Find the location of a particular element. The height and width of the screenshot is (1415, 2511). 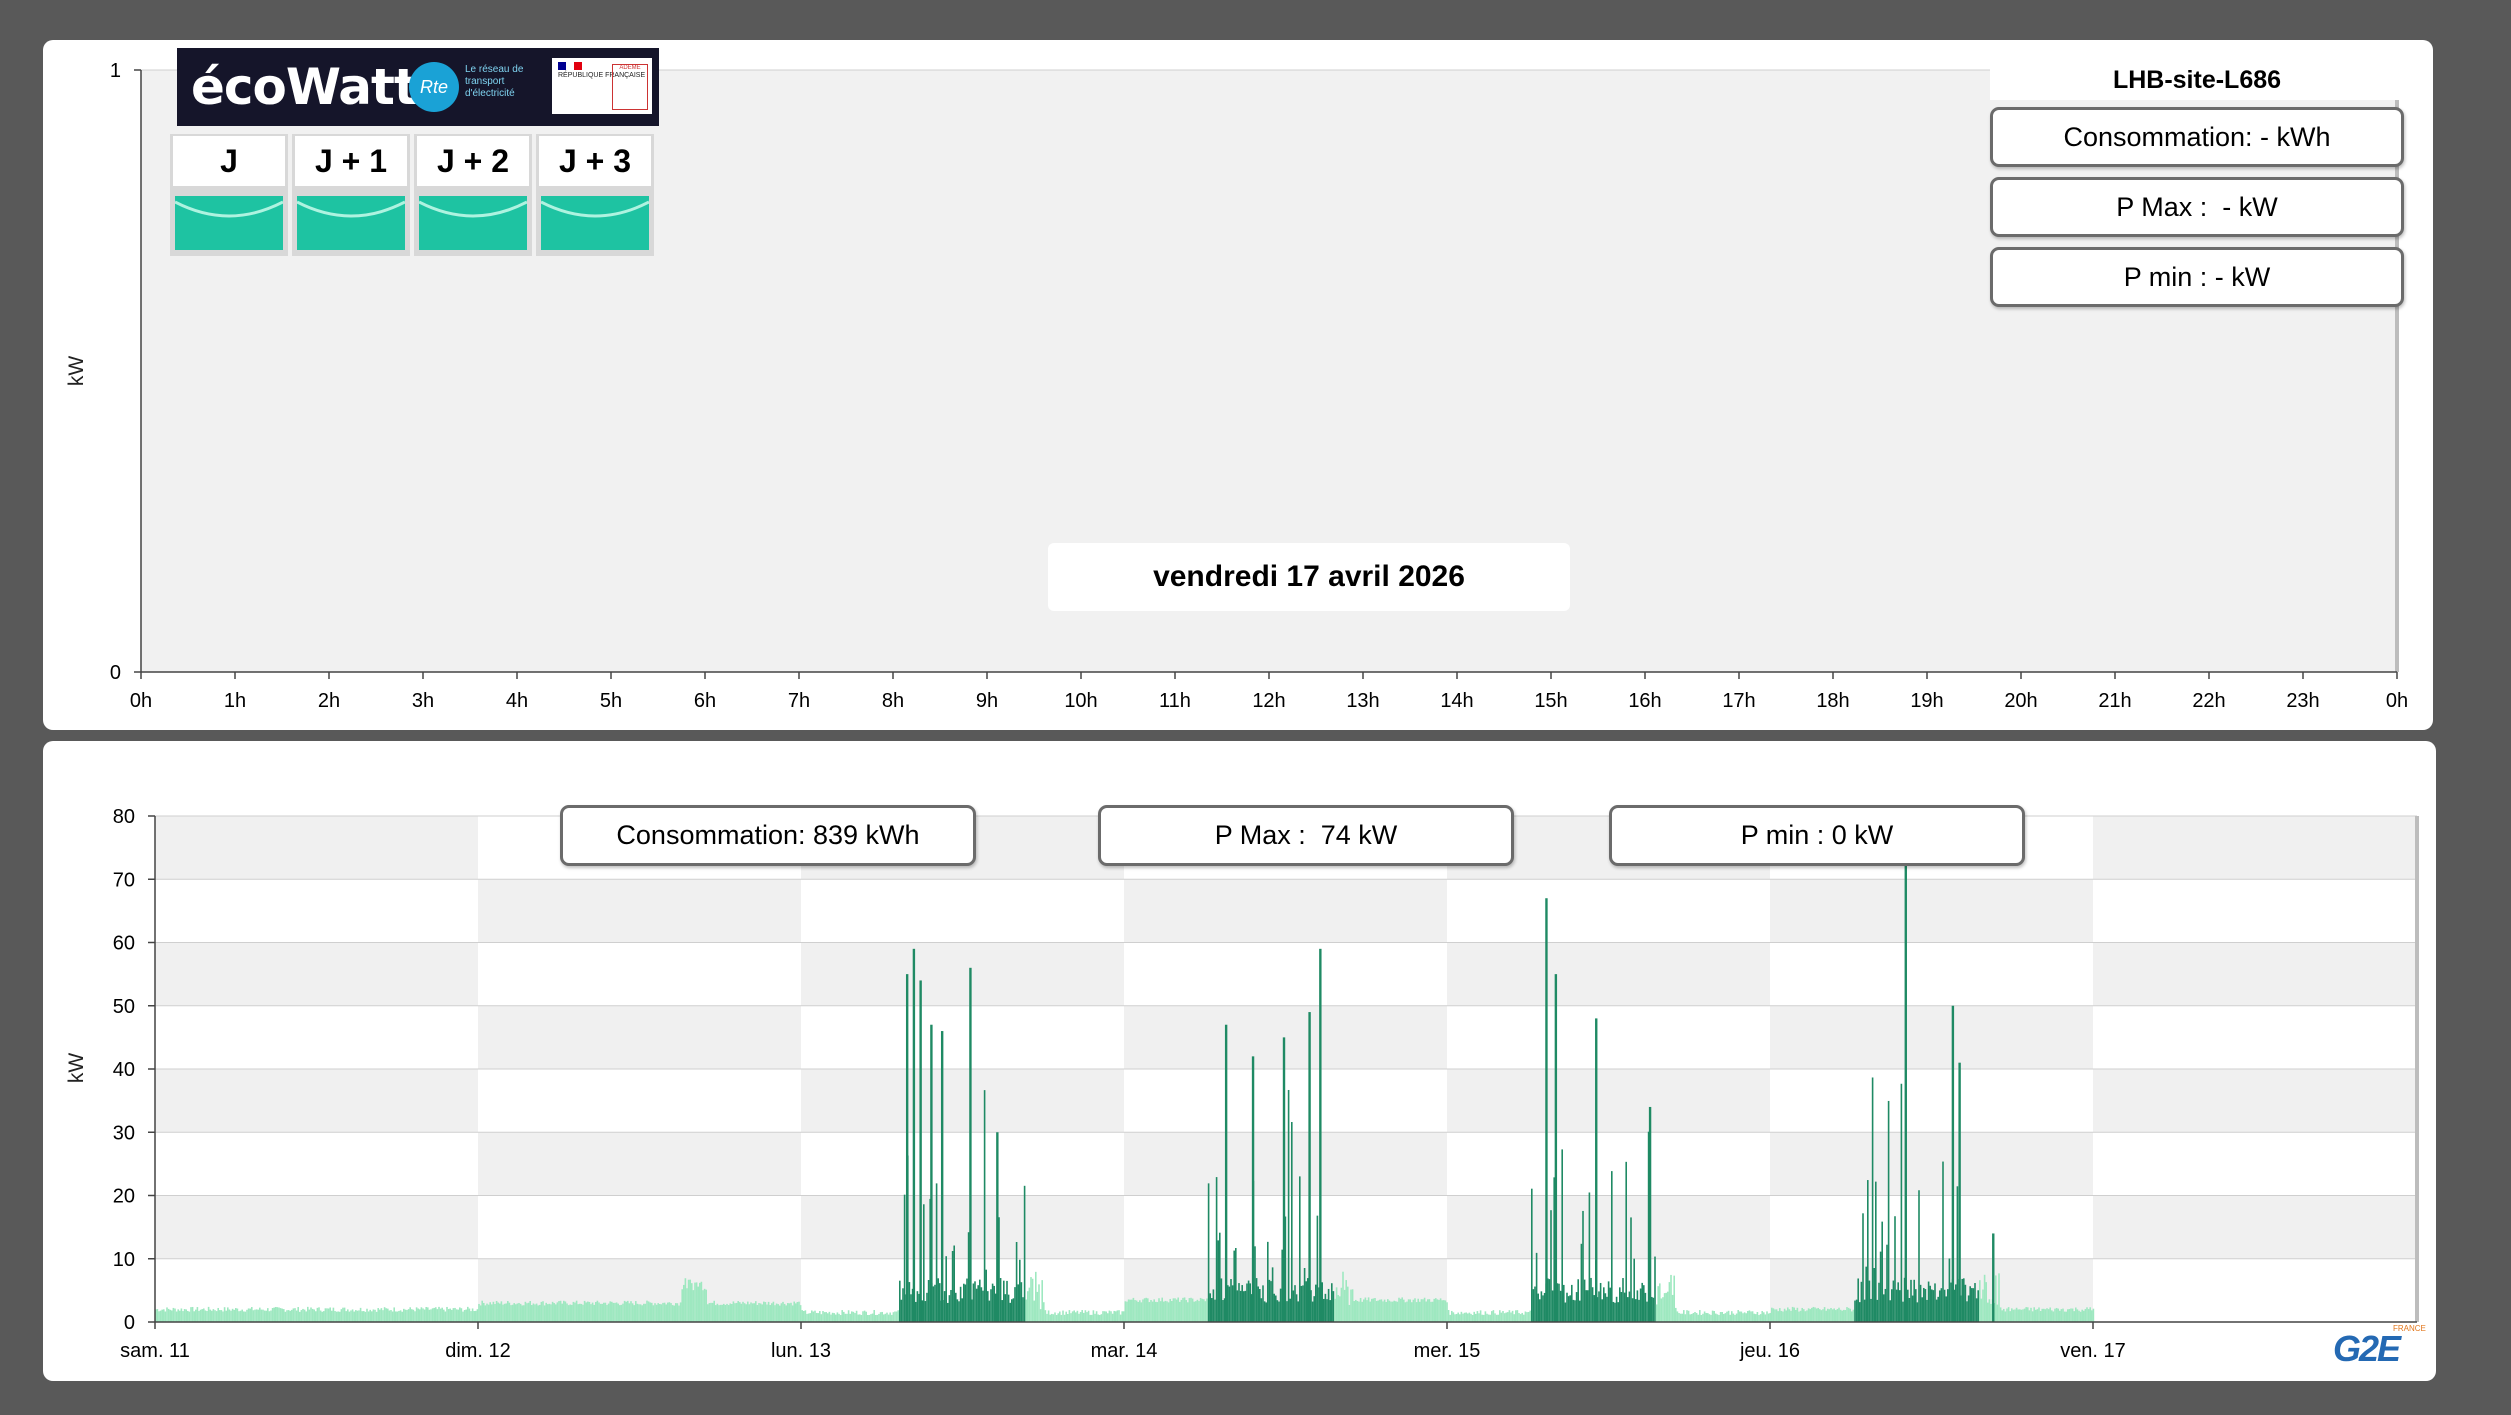

g2e-logo: G2E FRANCE is located at coordinates (2375, 1349).